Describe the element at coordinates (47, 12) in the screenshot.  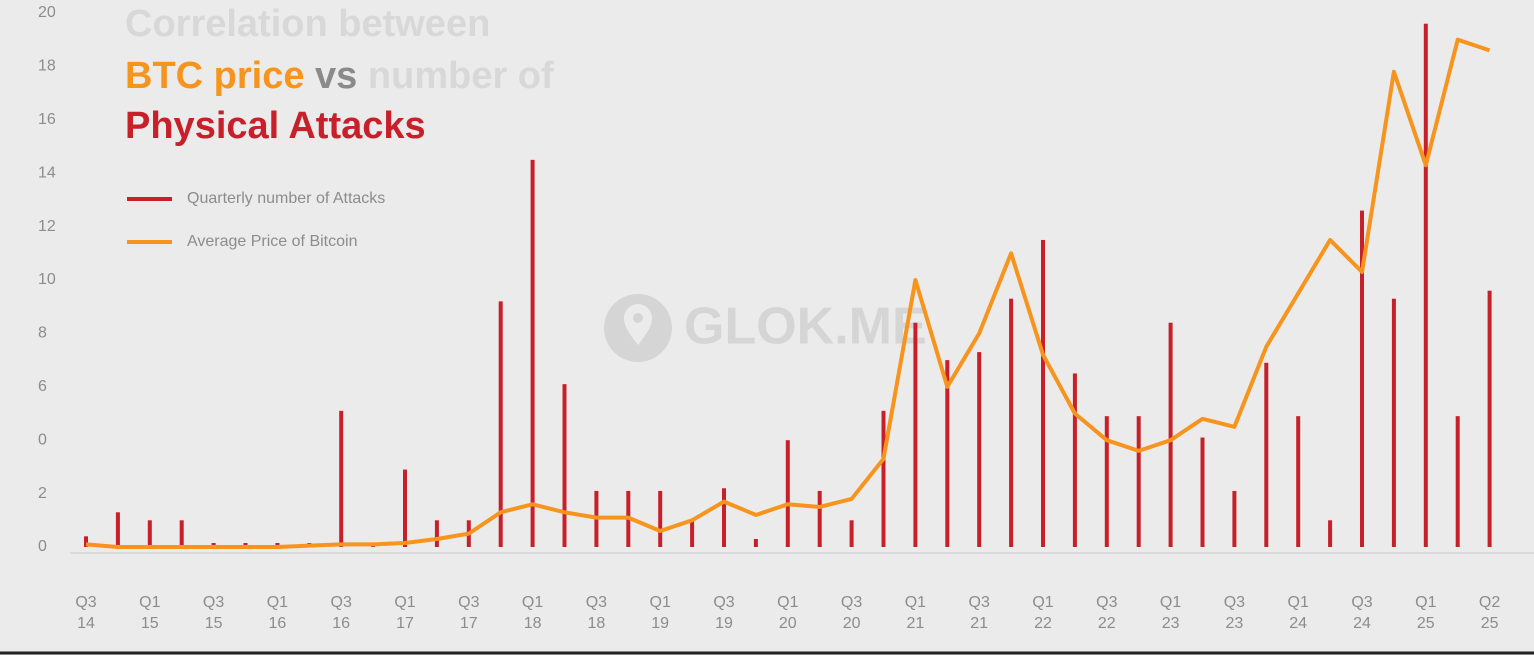
I see `y-tick-label: 20` at that location.